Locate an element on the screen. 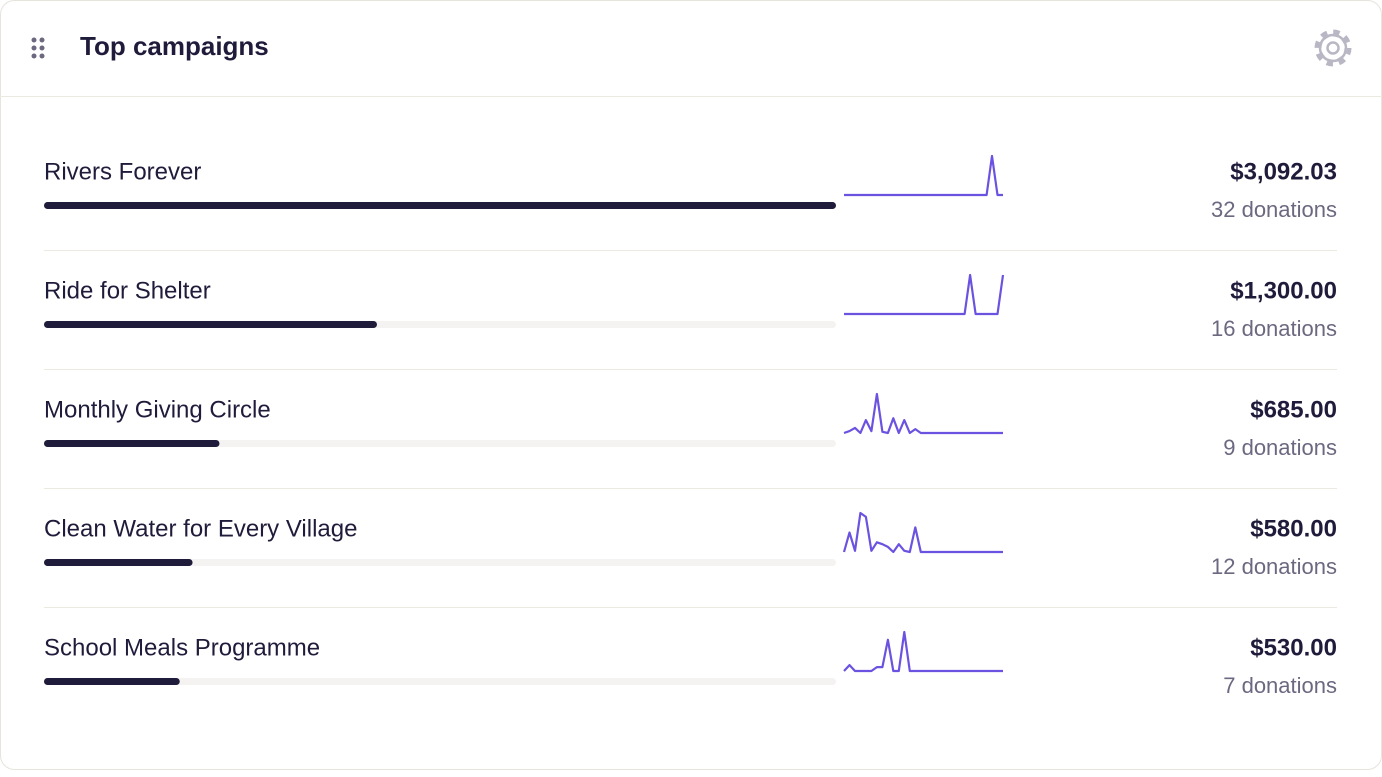 This screenshot has height=777, width=1382. campaign-amount: $685.00 is located at coordinates (1293, 409).